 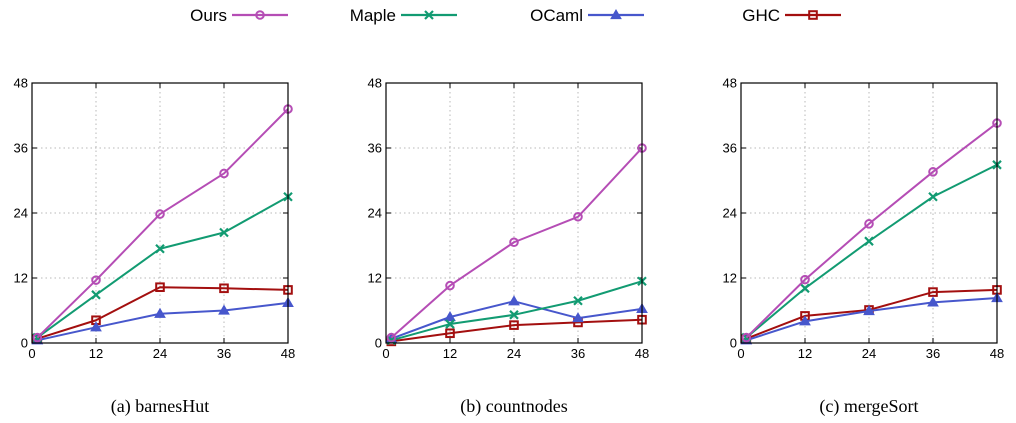 I want to click on legend: Ours Maple OCaml GHC, so click(x=515, y=15).